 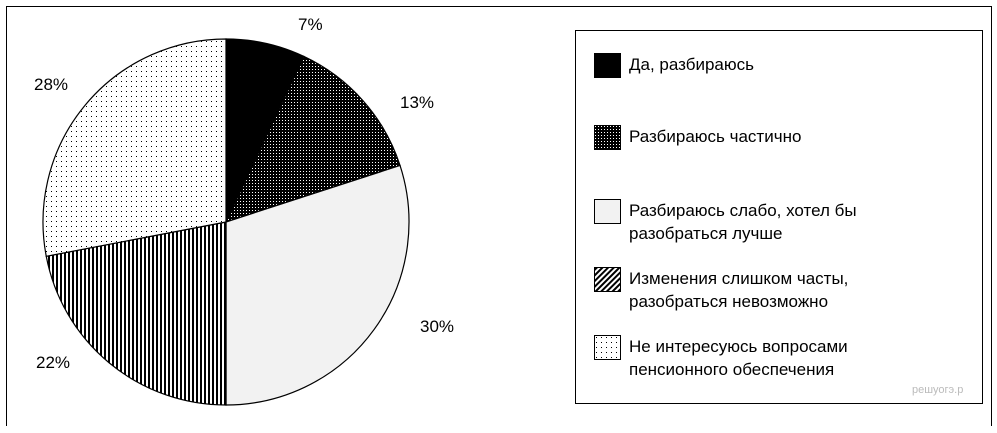 What do you see at coordinates (53, 362) in the screenshot?
I see `slice-label-3: 22%` at bounding box center [53, 362].